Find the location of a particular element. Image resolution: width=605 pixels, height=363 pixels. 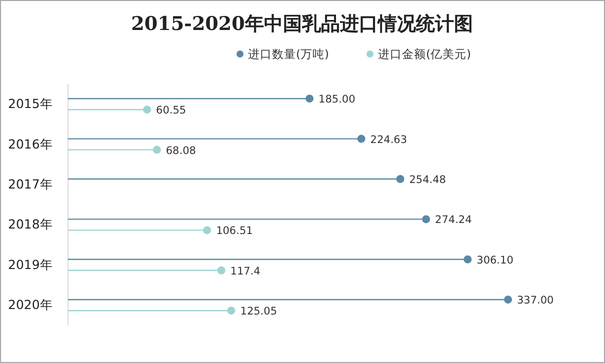

data-label: 337.00 is located at coordinates (535, 300).